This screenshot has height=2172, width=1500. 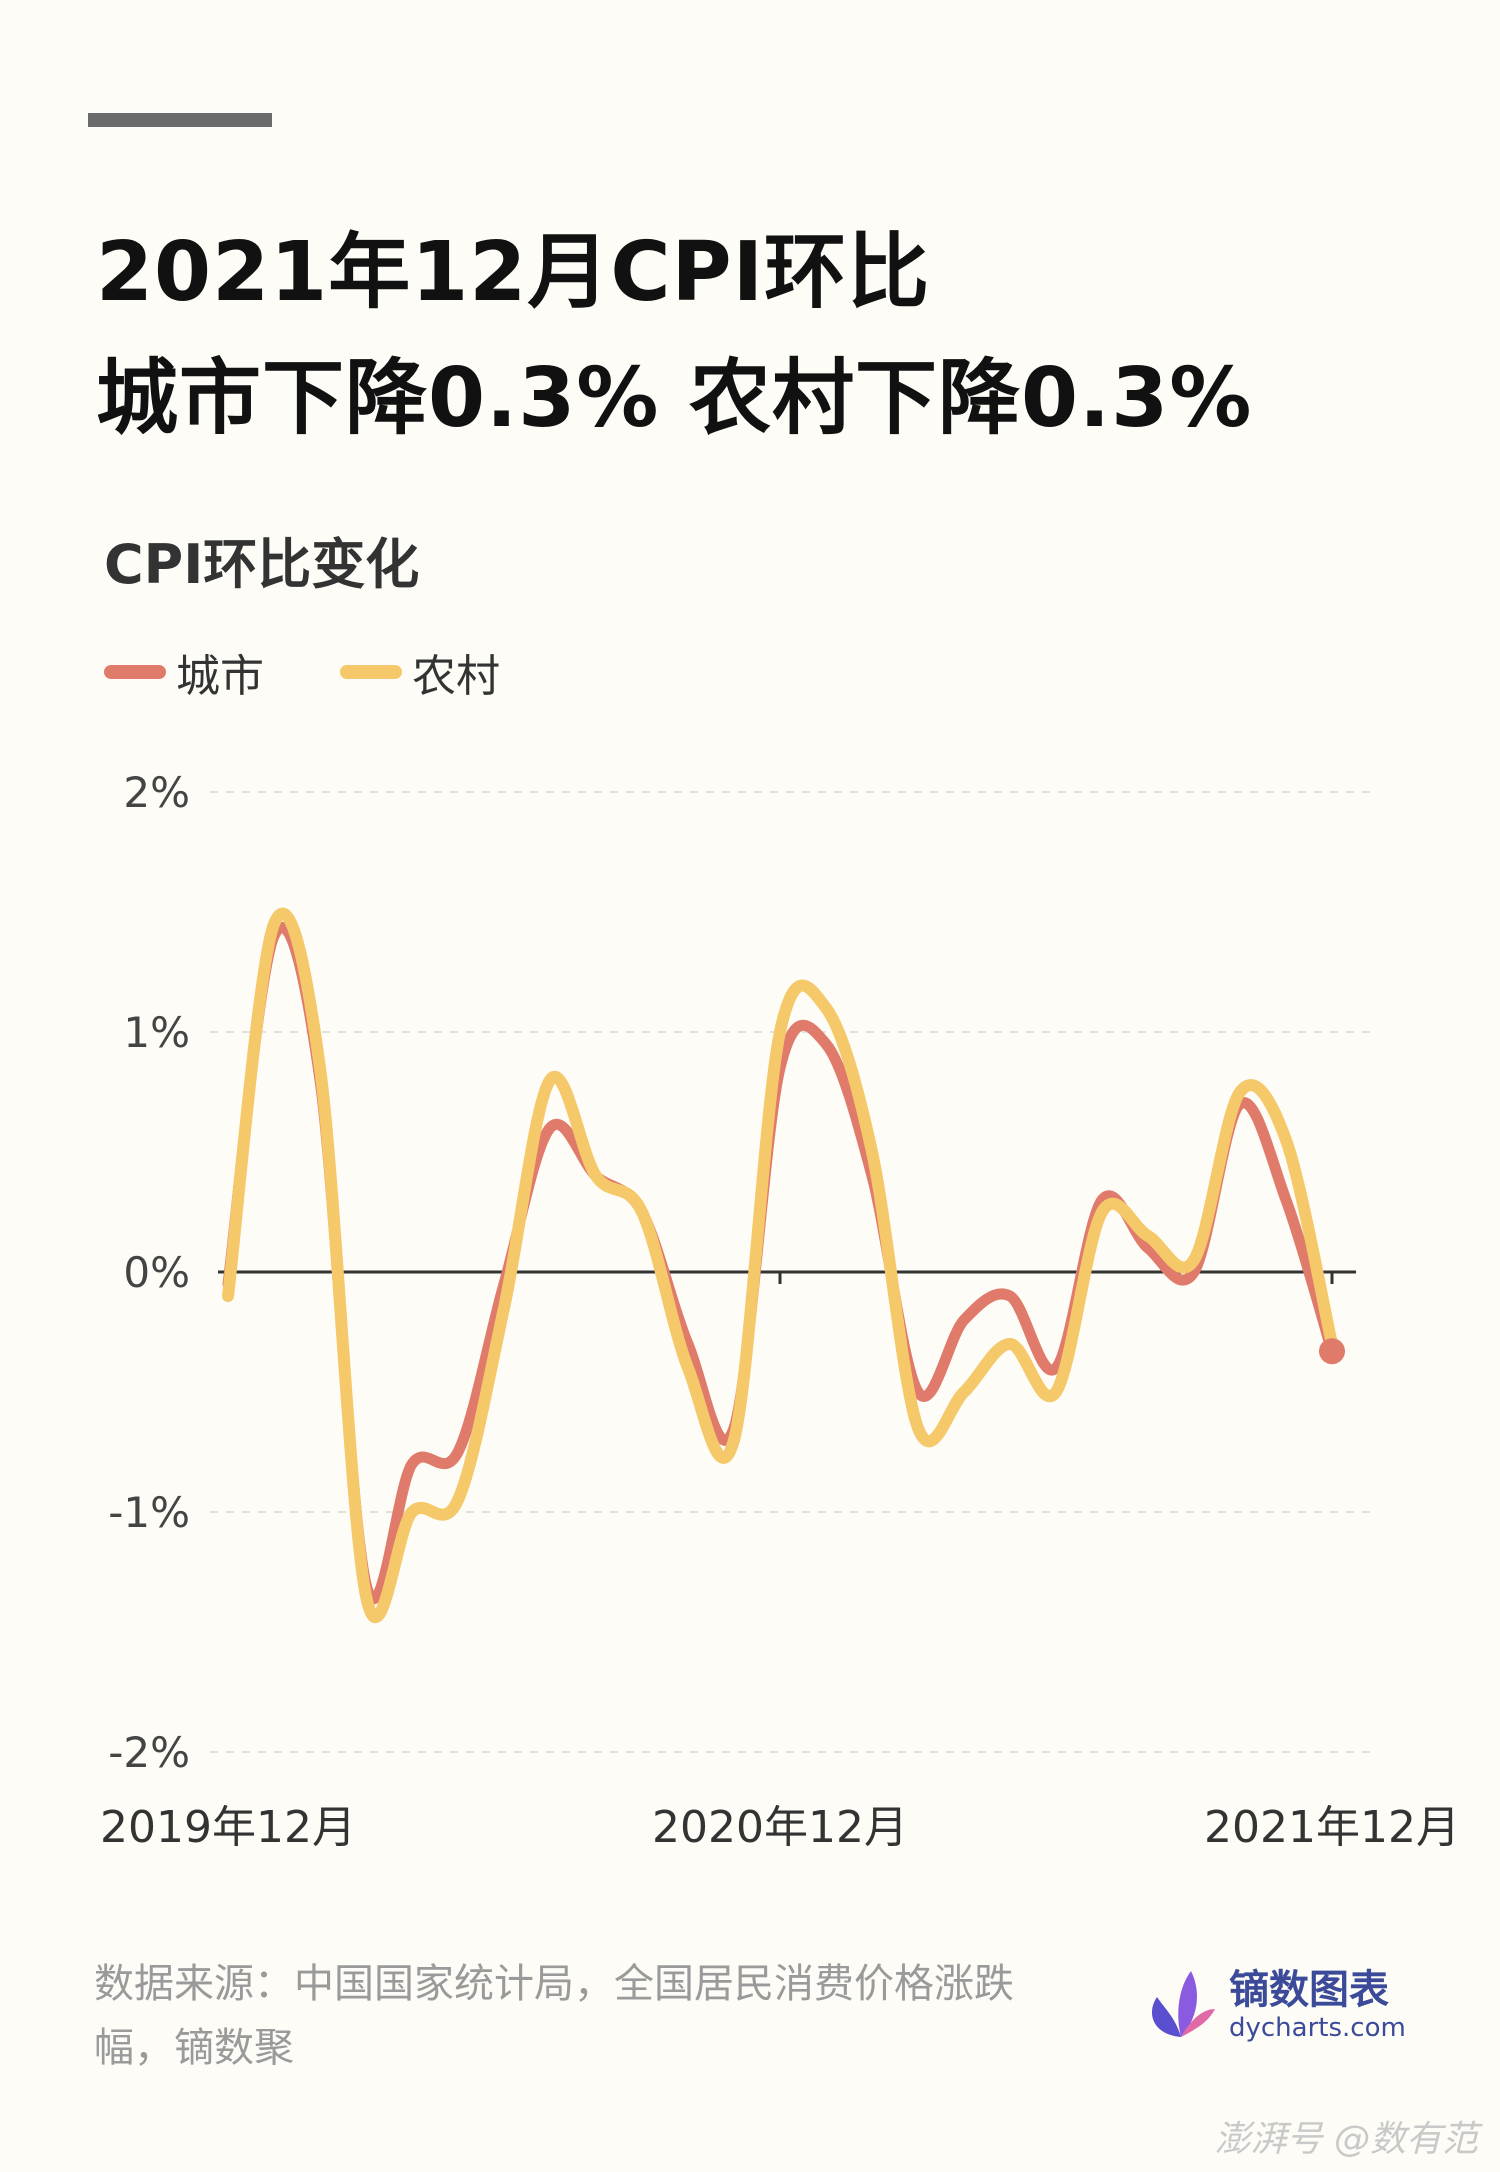 What do you see at coordinates (513, 272) in the screenshot?
I see `title-line-1: 2021年12月CPI环比` at bounding box center [513, 272].